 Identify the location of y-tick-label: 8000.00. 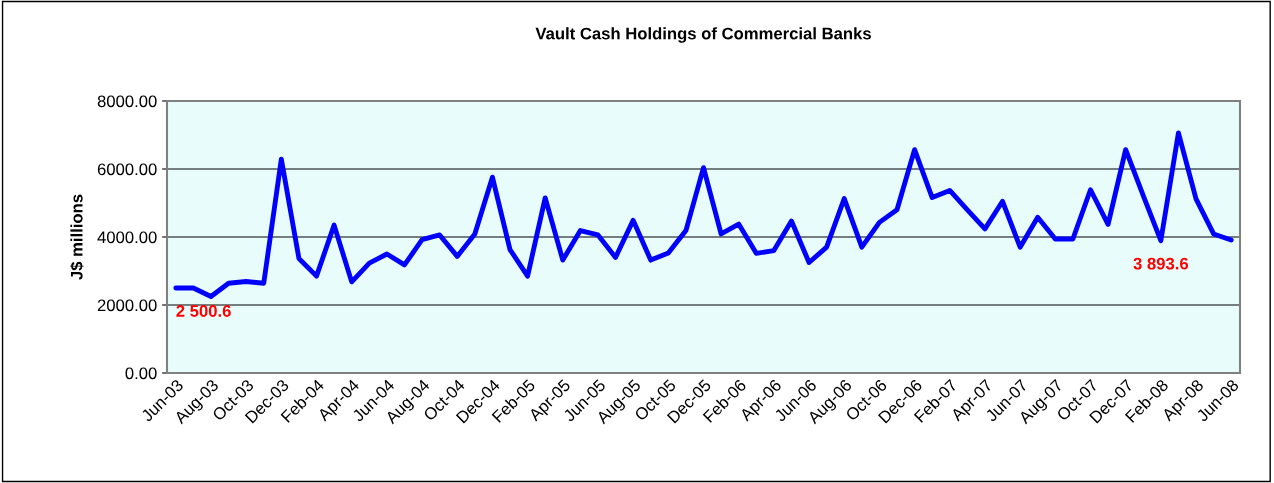
(127, 101).